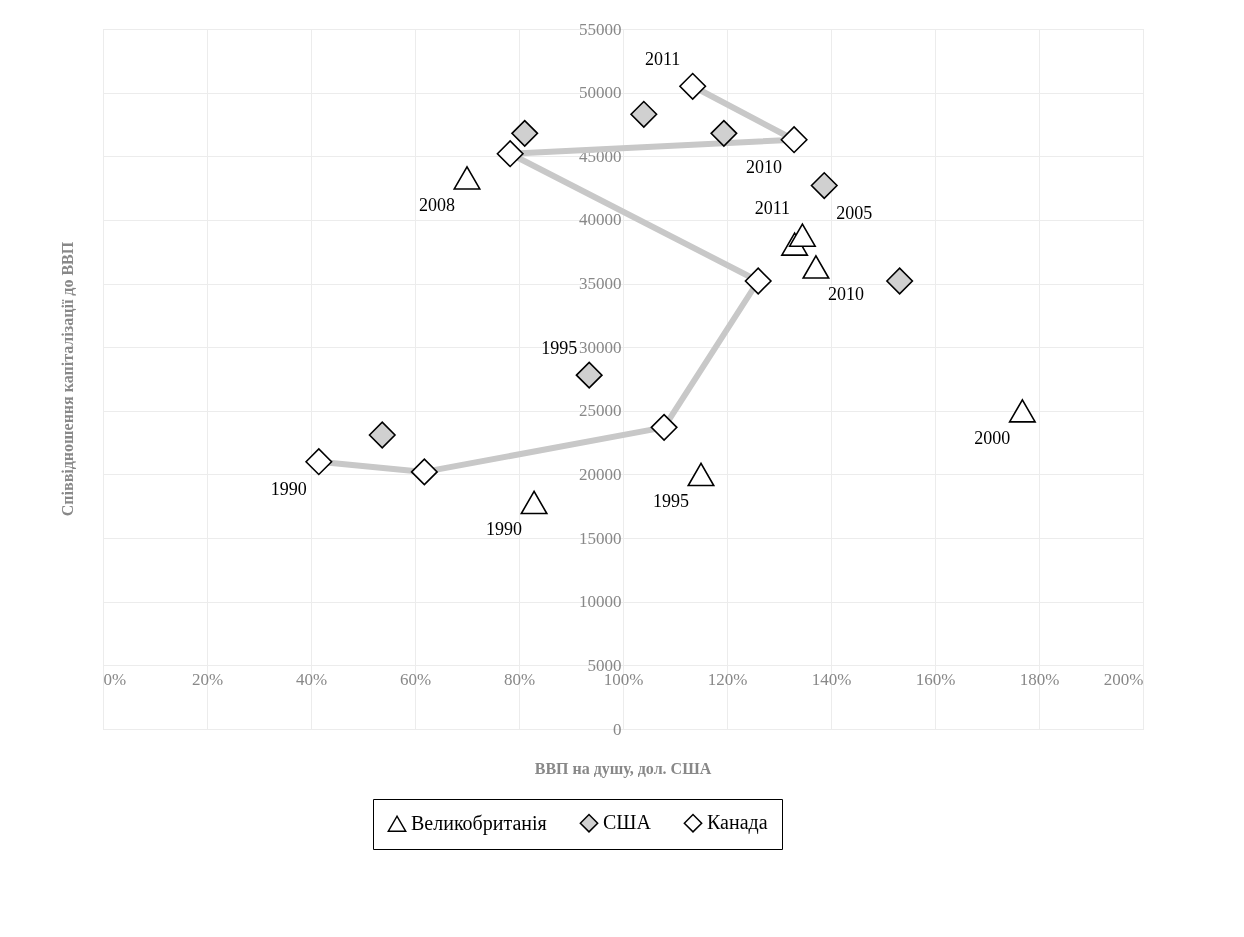 The image size is (1244, 937). What do you see at coordinates (67, 379) in the screenshot?
I see `y-axis-title: Співвідношення капіталізації до ВВП` at bounding box center [67, 379].